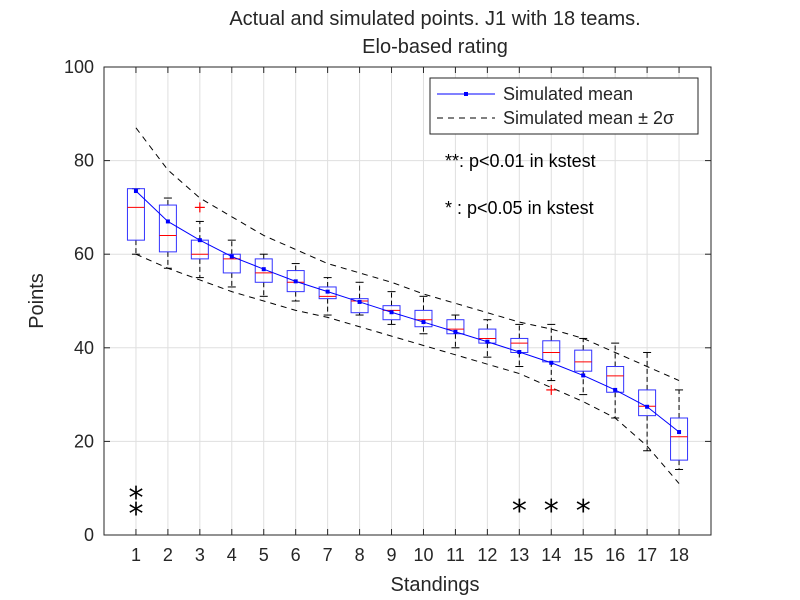 The width and height of the screenshot is (800, 600). What do you see at coordinates (360, 555) in the screenshot?
I see `x-tick-label-8: 8` at bounding box center [360, 555].